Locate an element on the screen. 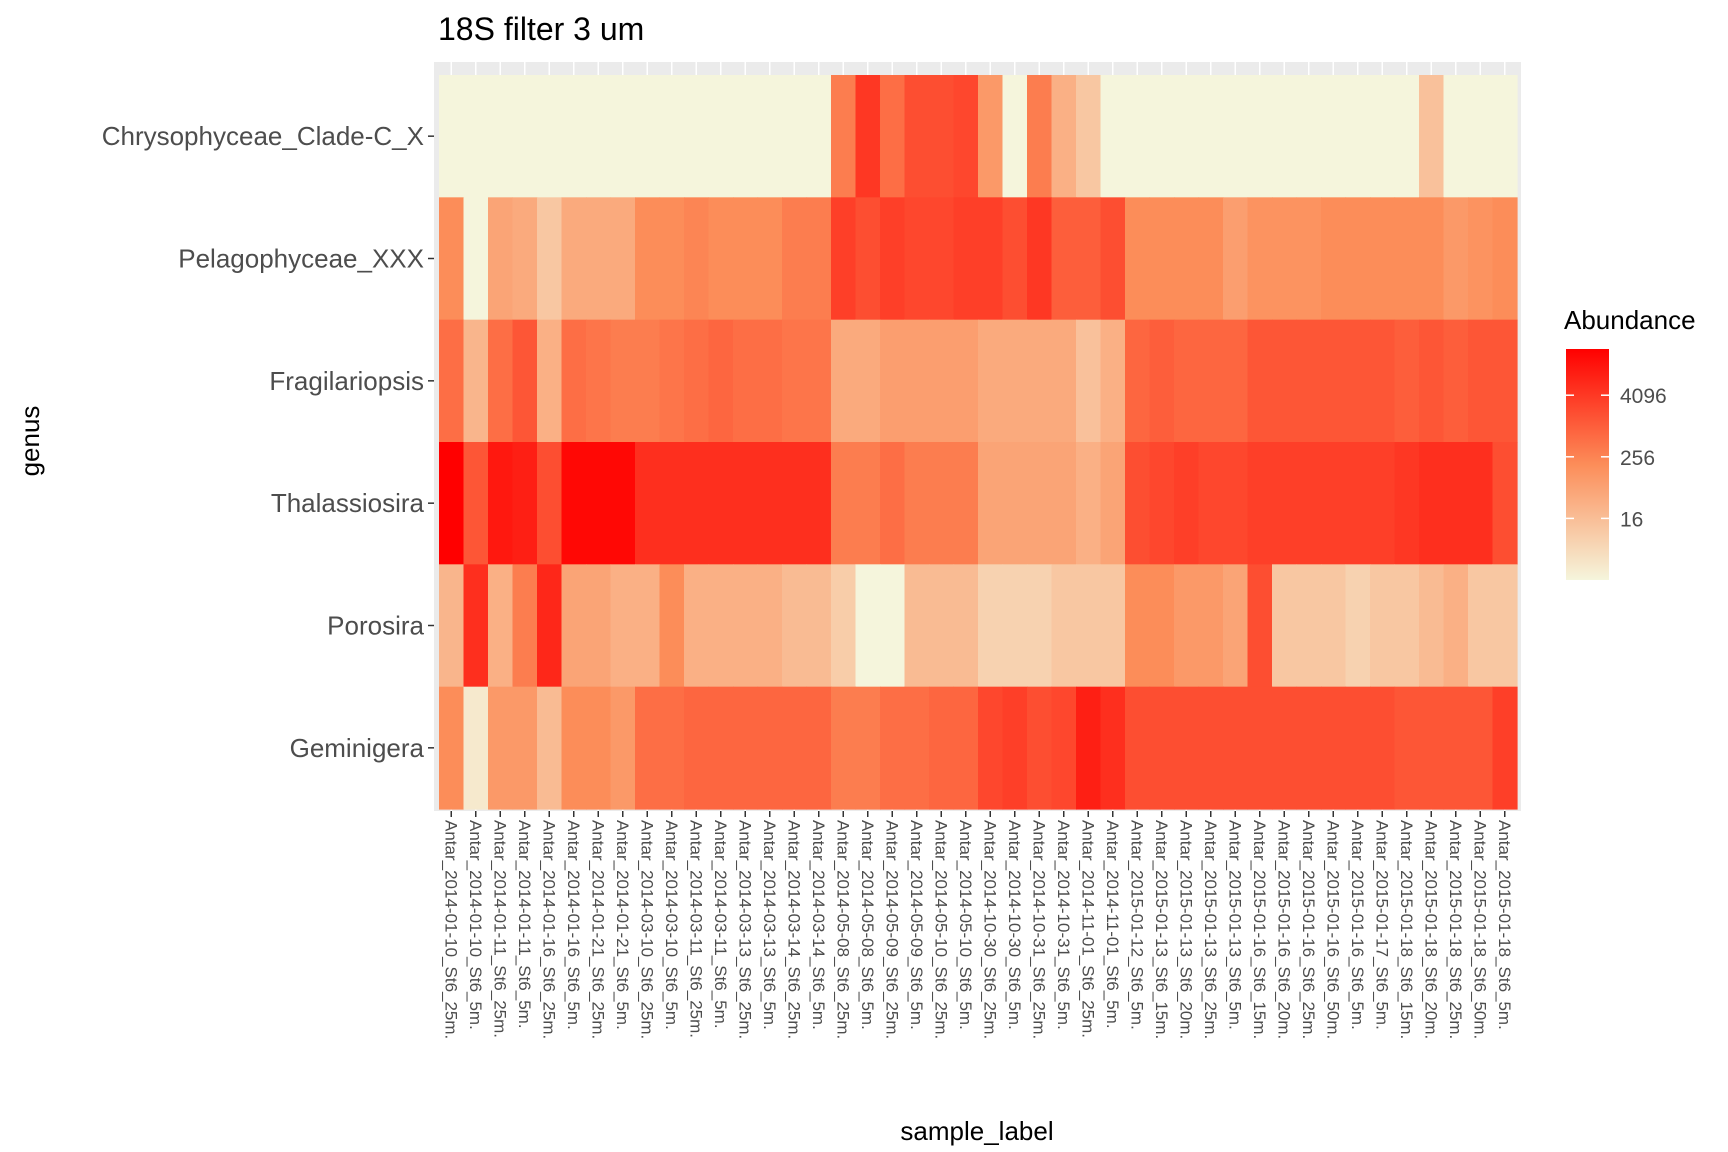  x-tick-label: Antar_2014-03-14_St6_5m. is located at coordinates (818, 925).